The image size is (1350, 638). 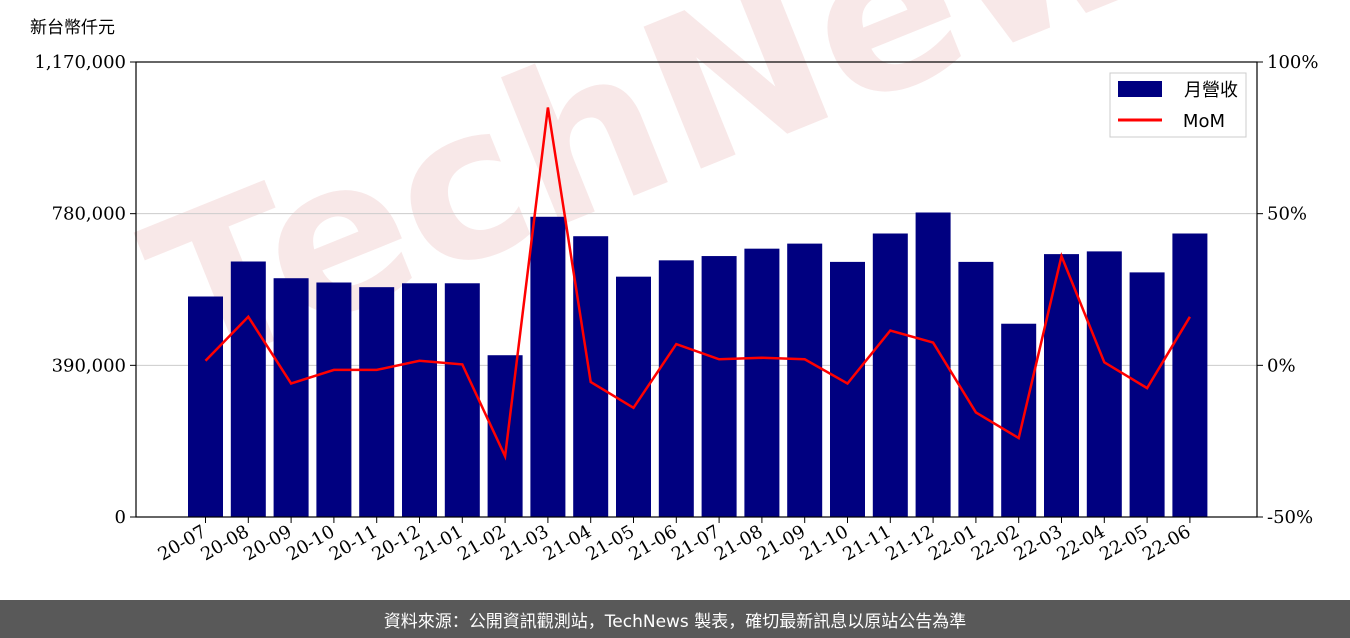 I want to click on legend-bar-swatch, so click(x=1140, y=89).